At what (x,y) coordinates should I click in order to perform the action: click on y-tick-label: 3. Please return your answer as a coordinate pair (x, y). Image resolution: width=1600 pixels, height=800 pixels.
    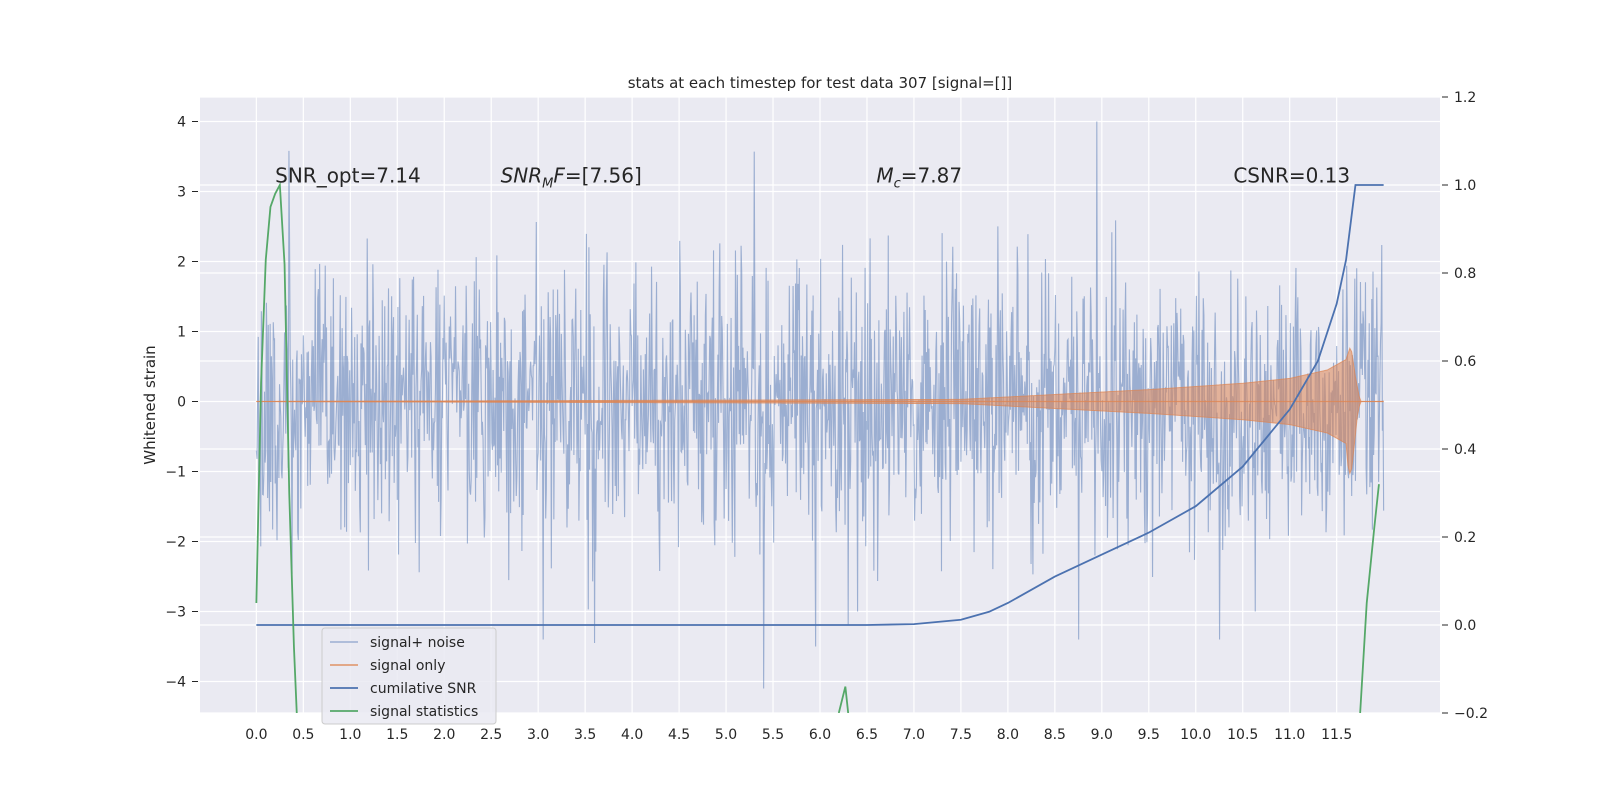
    Looking at the image, I should click on (181, 193).